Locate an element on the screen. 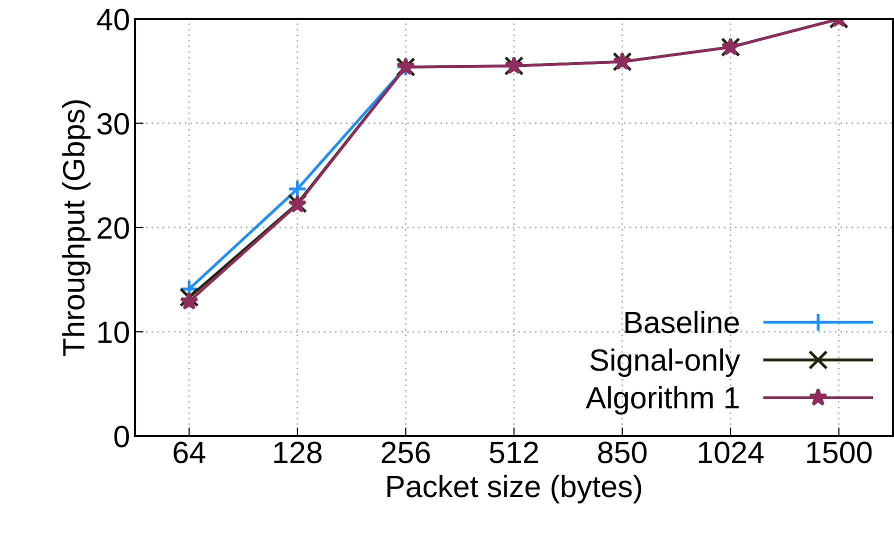 This screenshot has height=534, width=894. x-tick-label: 512 is located at coordinates (514, 453).